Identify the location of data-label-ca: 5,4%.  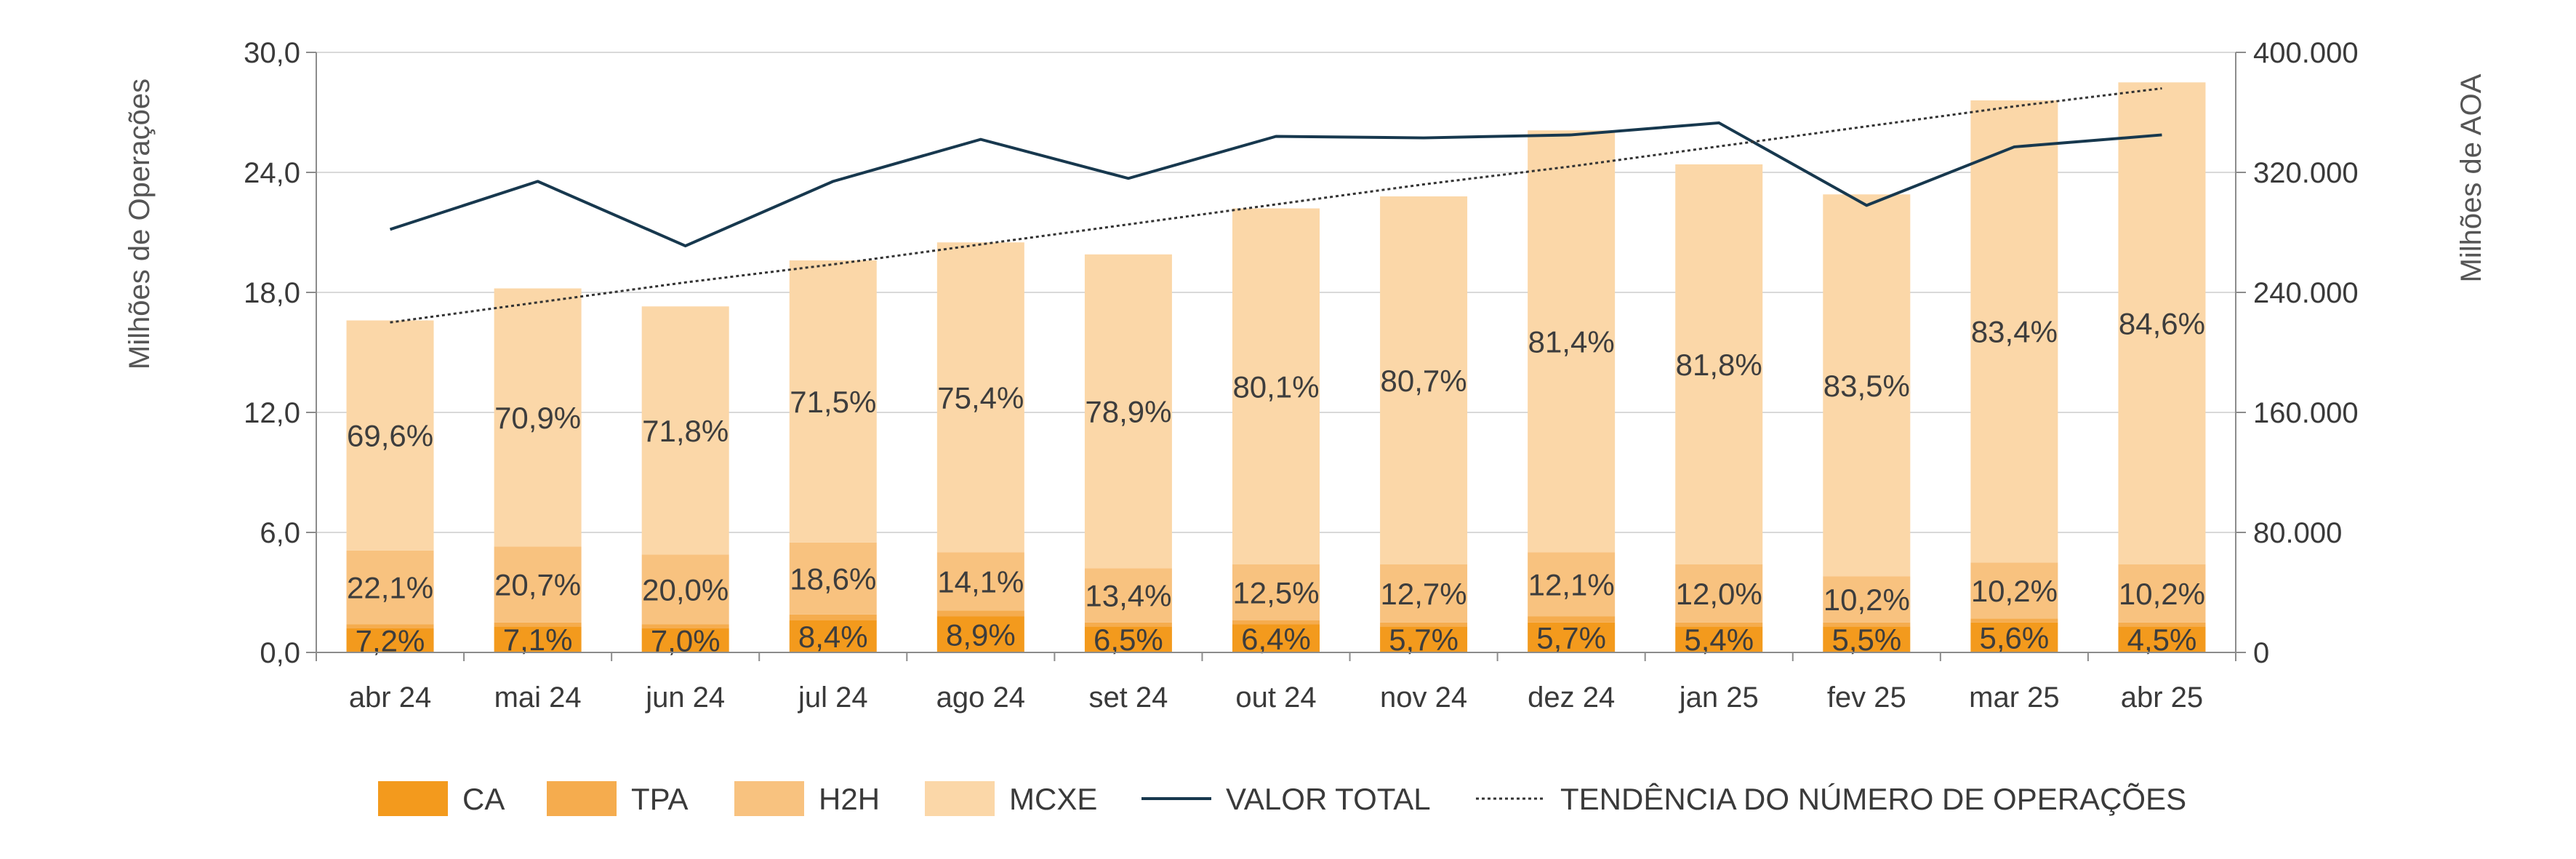
(1719, 640).